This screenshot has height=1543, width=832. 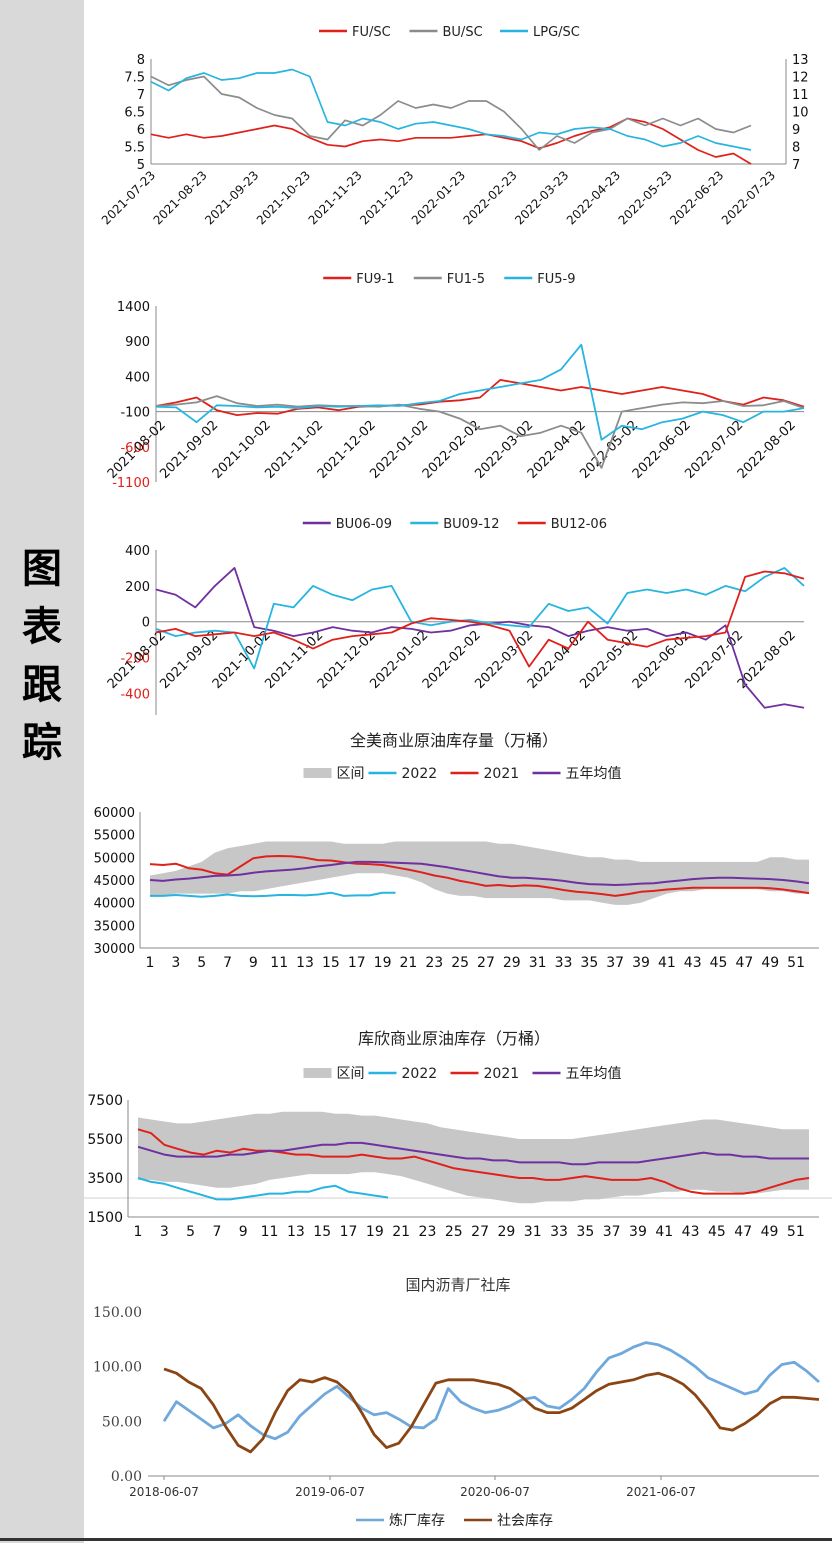 What do you see at coordinates (417, 1521) in the screenshot?
I see `legend-label-炼厂库存: 炼厂库存` at bounding box center [417, 1521].